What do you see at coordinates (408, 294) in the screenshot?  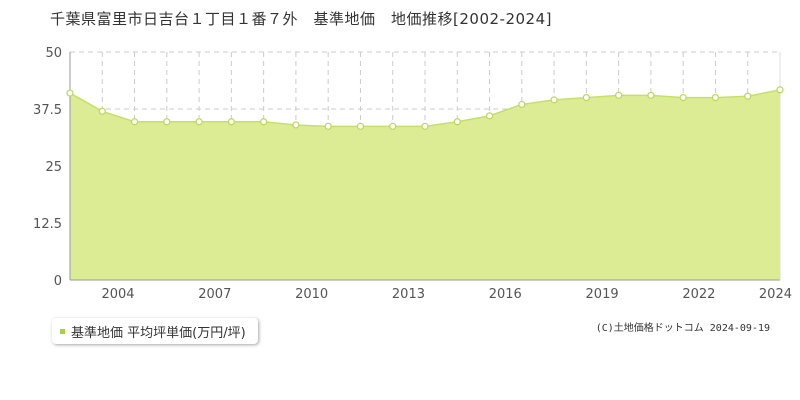 I see `x-tick-label: 2013` at bounding box center [408, 294].